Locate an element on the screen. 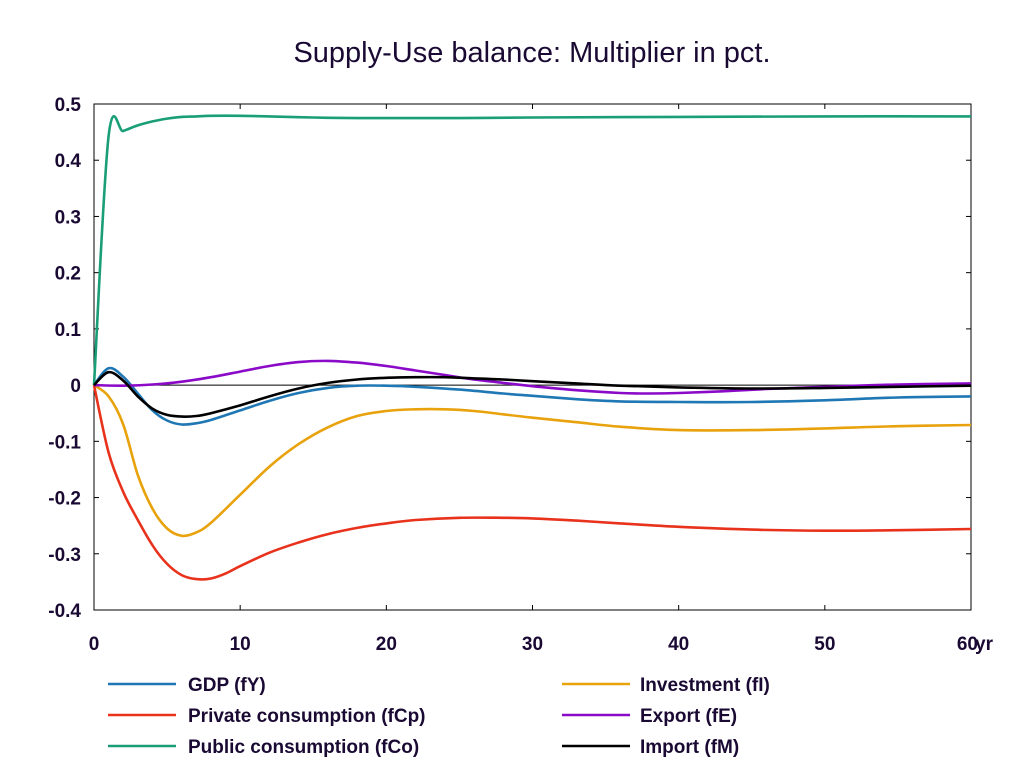  x-tick-label: 0 is located at coordinates (94, 644).